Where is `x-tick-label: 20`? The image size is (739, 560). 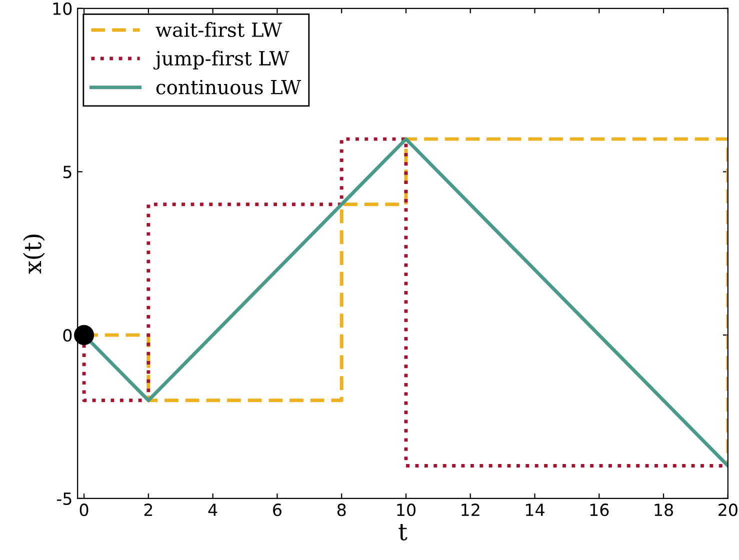 x-tick-label: 20 is located at coordinates (728, 510).